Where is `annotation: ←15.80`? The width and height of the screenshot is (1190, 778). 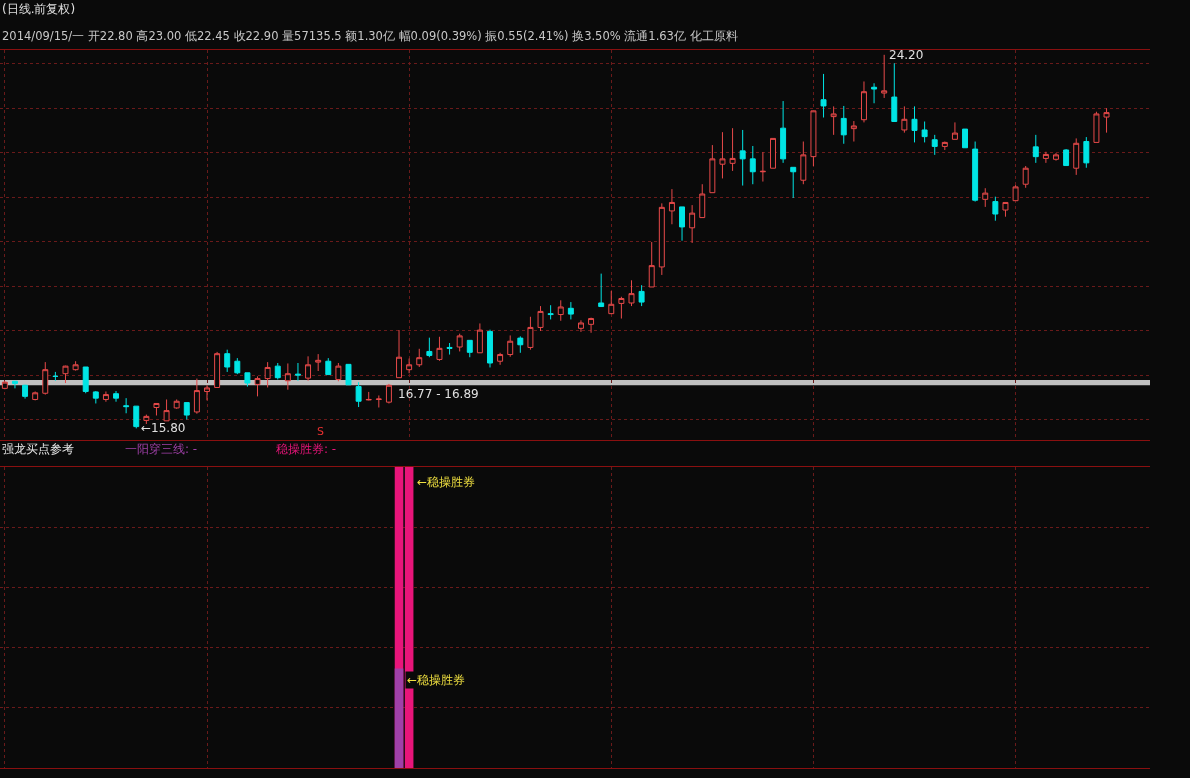
annotation: ←15.80 is located at coordinates (163, 428).